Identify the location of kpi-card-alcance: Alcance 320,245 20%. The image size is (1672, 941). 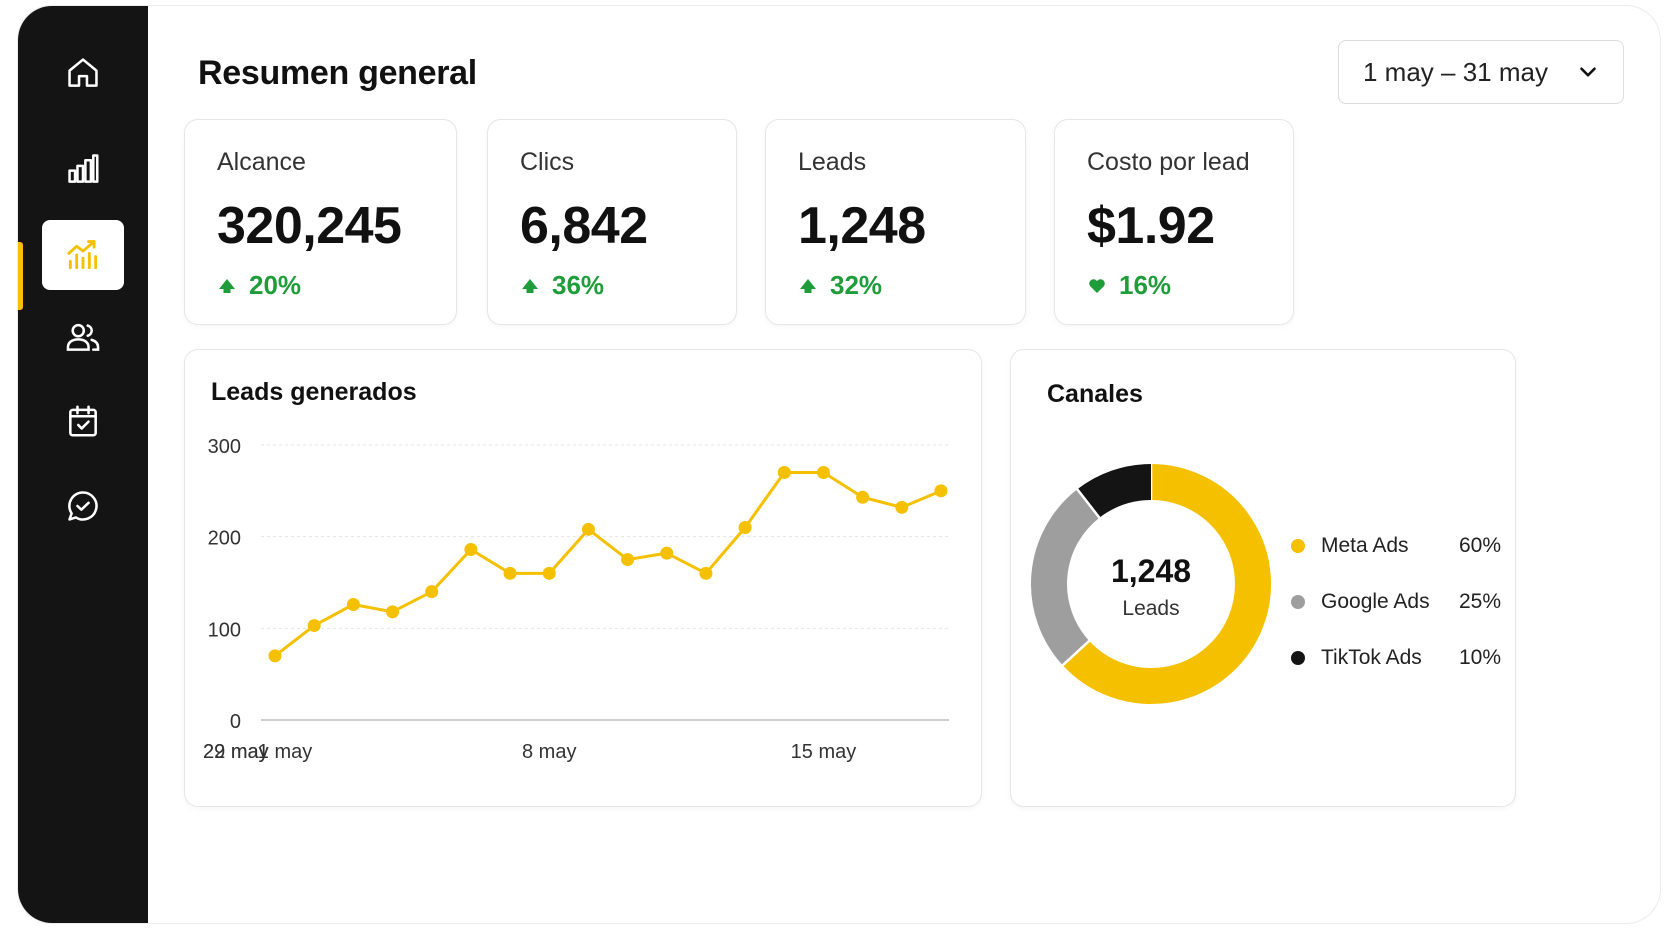
(320, 222).